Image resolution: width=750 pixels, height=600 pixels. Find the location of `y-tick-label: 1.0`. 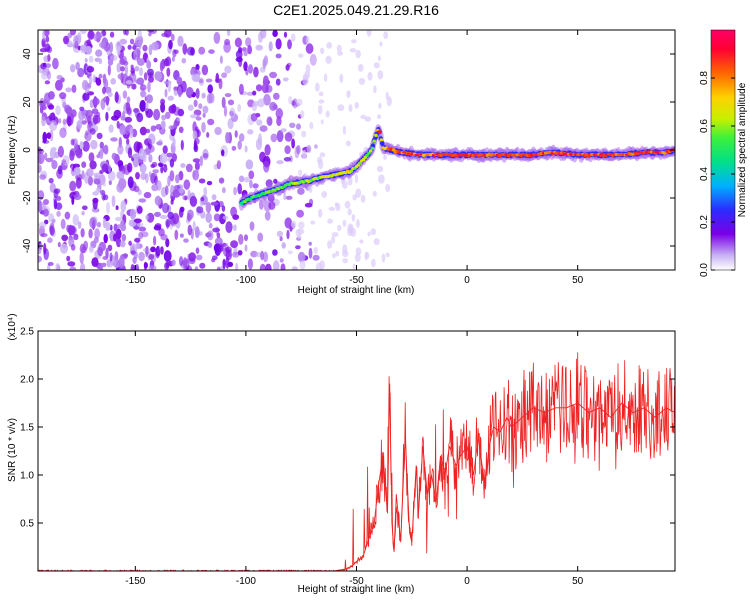

y-tick-label: 1.0 is located at coordinates (27, 476).